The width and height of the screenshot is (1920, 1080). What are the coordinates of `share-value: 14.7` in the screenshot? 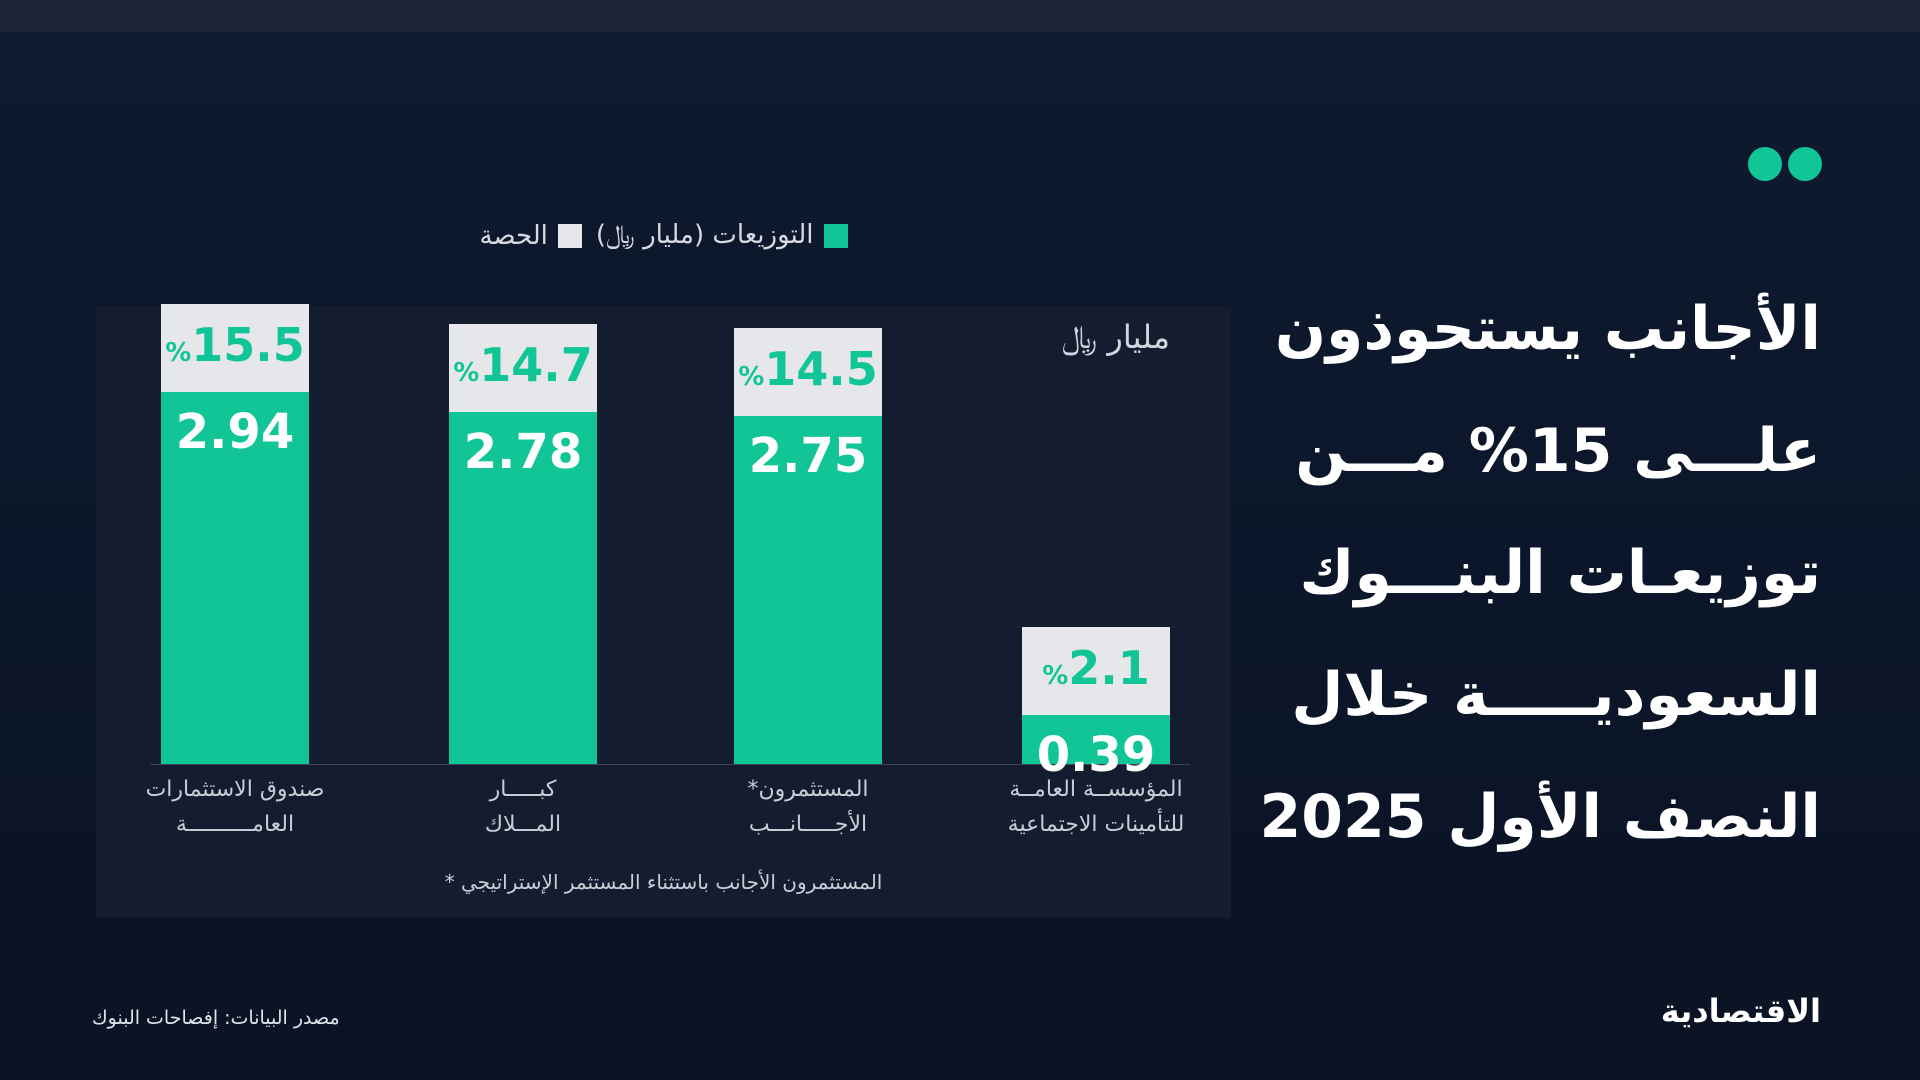 It's located at (536, 365).